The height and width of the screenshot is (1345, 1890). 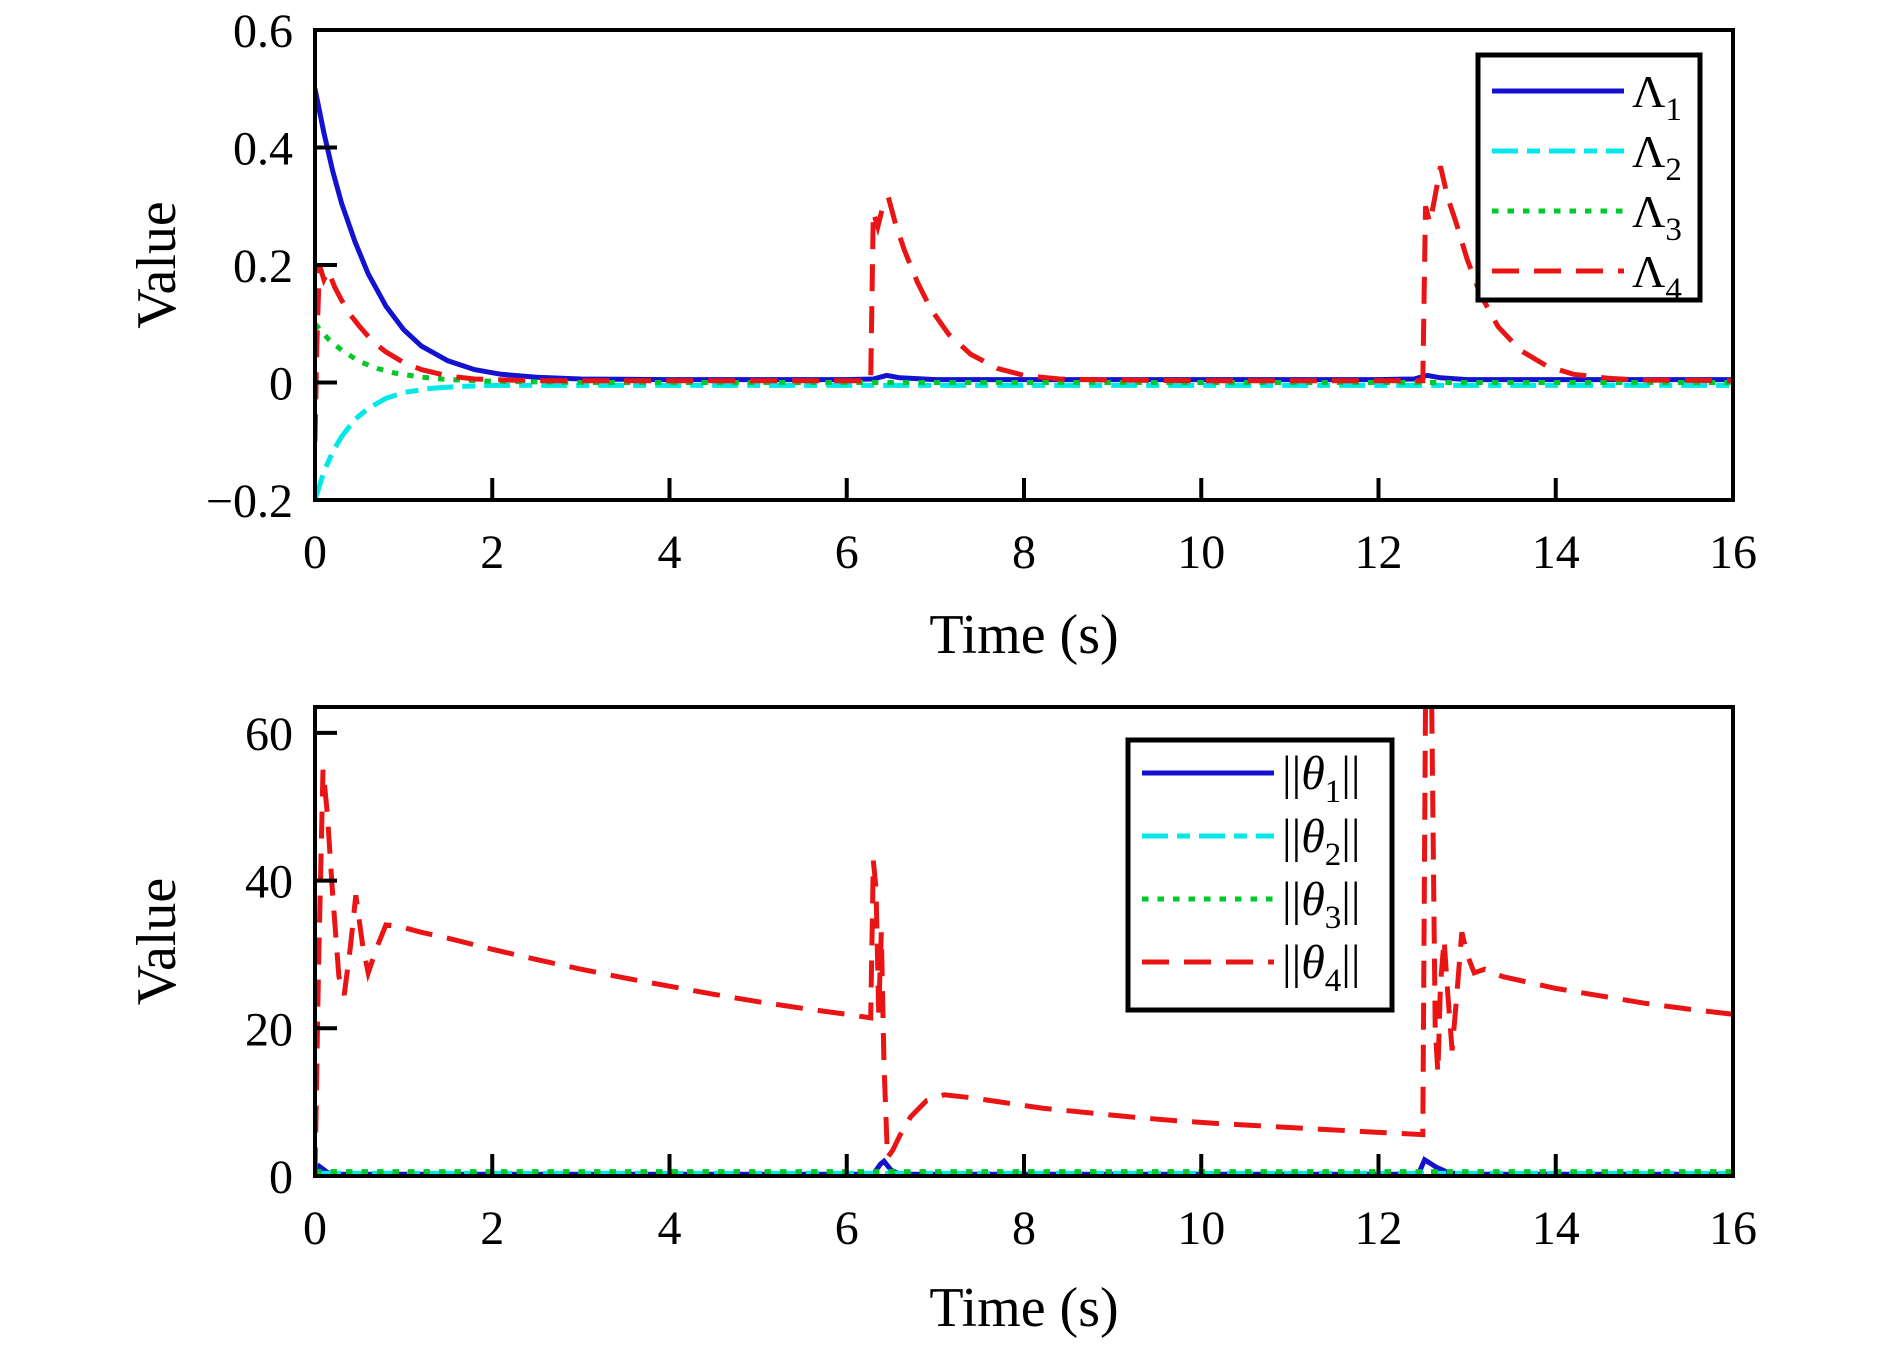 What do you see at coordinates (1321, 967) in the screenshot?
I see `legend-label-theta4: ||θ4||` at bounding box center [1321, 967].